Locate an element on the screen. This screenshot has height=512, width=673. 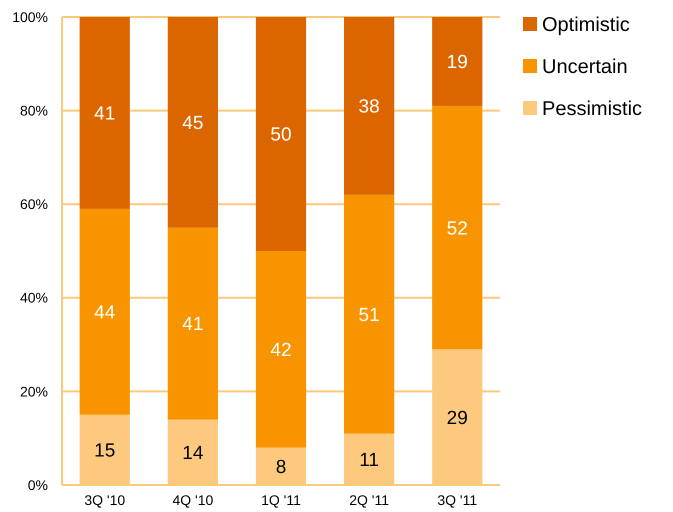
x-tick-label: 3Q '10 is located at coordinates (105, 500).